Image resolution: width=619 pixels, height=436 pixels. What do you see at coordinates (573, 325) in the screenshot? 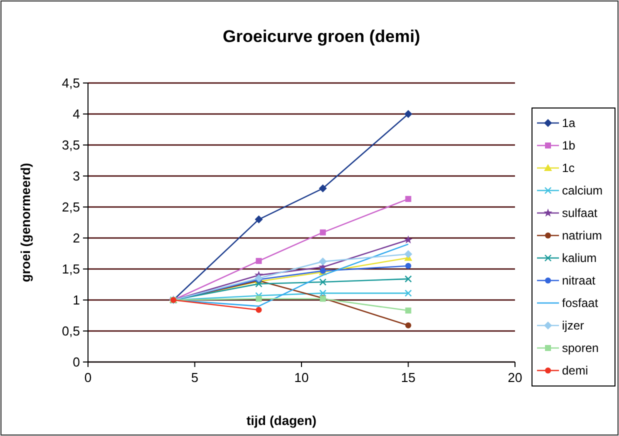
I see `legend-label: ijzer` at bounding box center [573, 325].